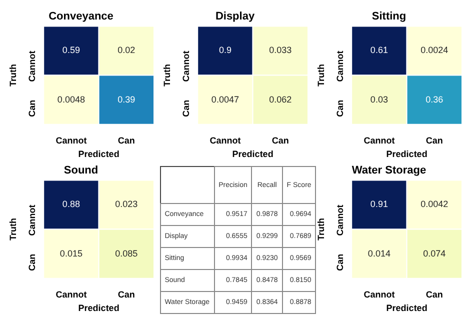 This screenshot has height=320, width=474. What do you see at coordinates (225, 99) in the screenshot?
I see `data-label: 0.0047` at bounding box center [225, 99].